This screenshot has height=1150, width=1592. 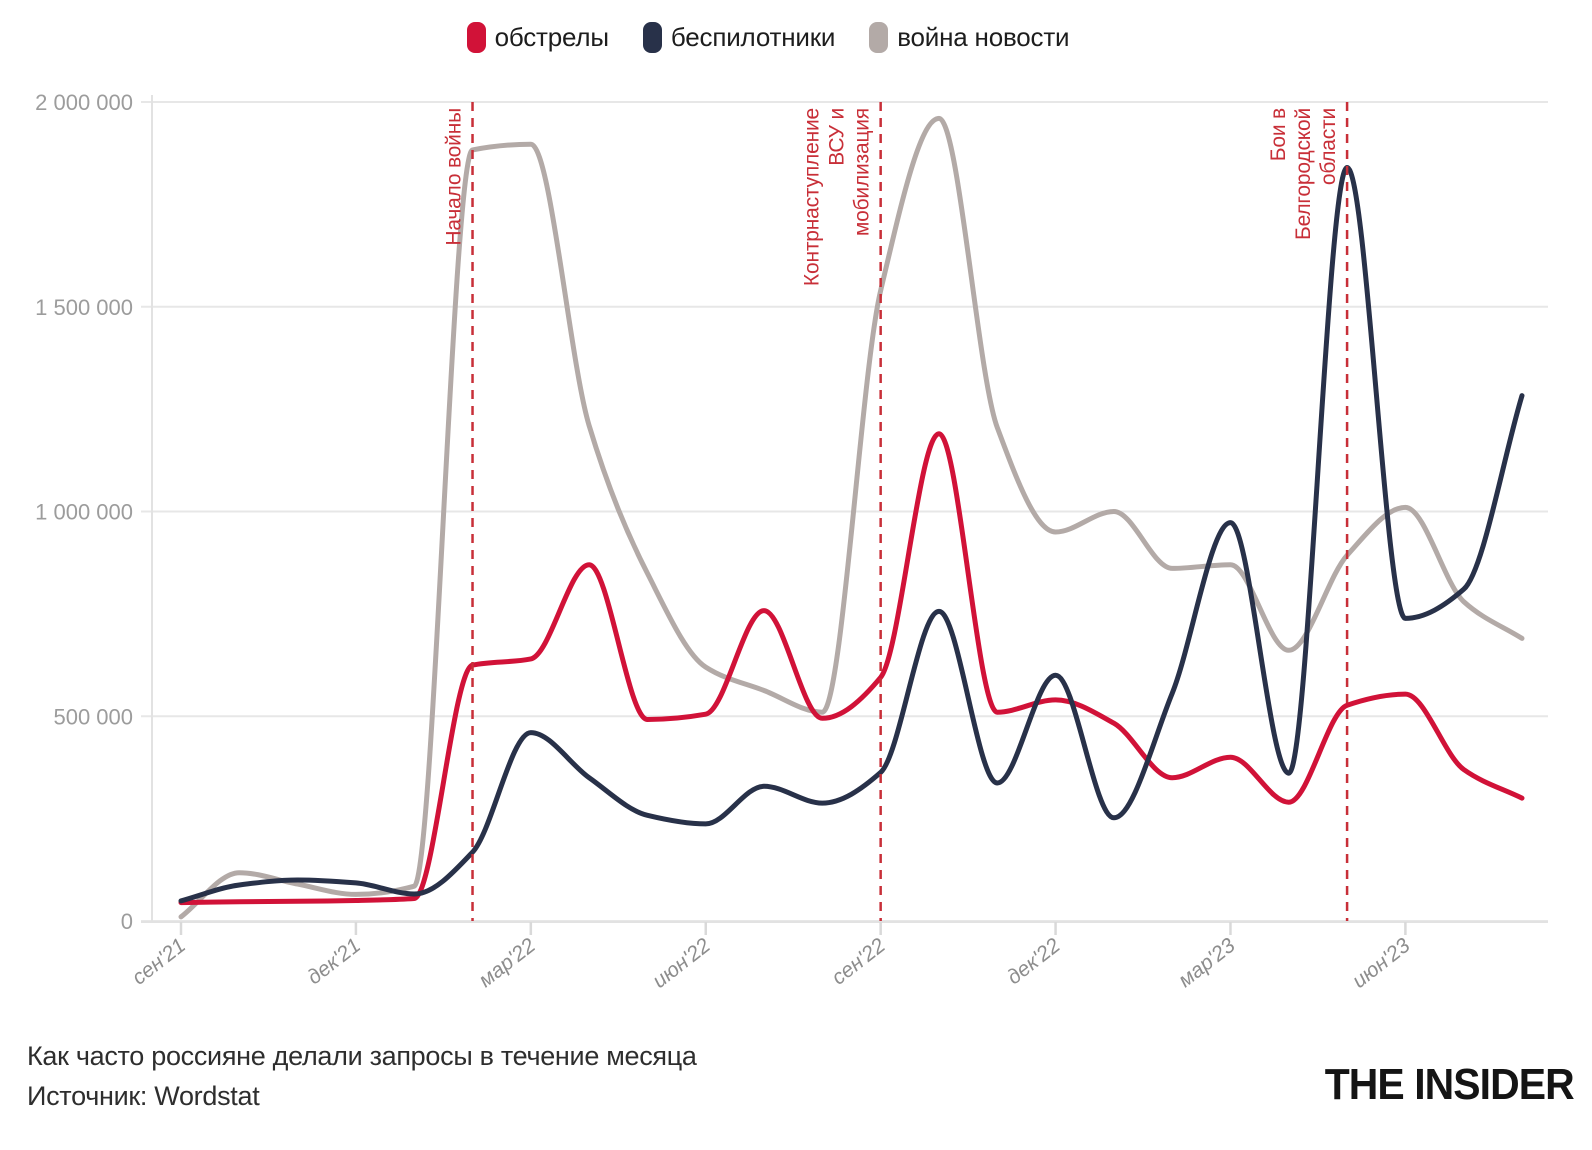 What do you see at coordinates (334, 961) in the screenshot?
I see `x-axis-label: дек'21` at bounding box center [334, 961].